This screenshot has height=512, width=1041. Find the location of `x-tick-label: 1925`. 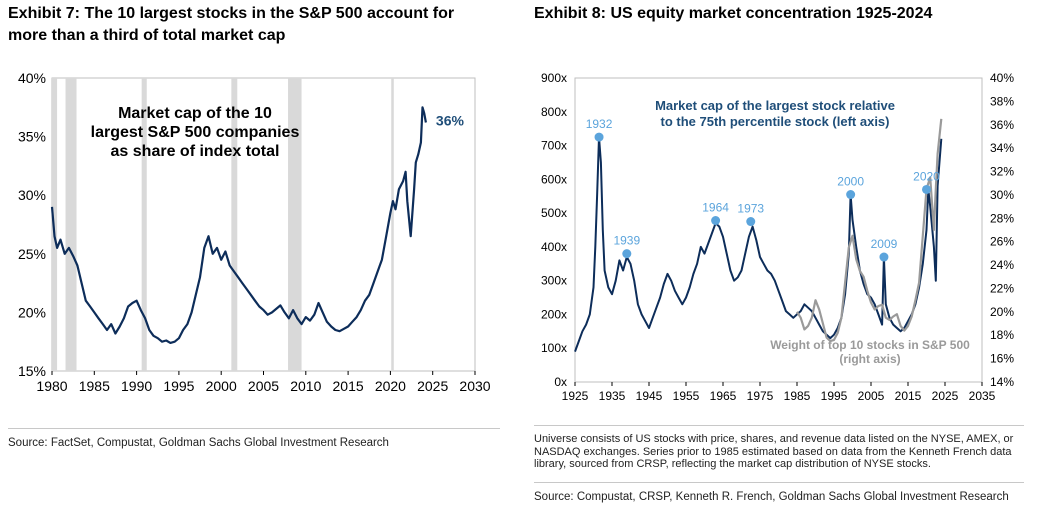

x-tick-label: 1925 is located at coordinates (575, 396).